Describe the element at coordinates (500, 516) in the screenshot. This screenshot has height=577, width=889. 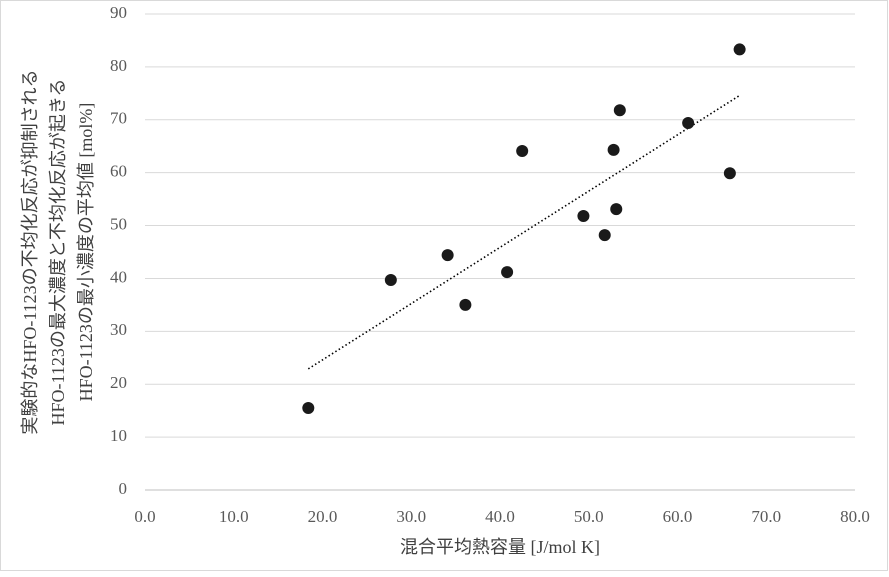
I see `x-tick-label: 40.0` at that location.